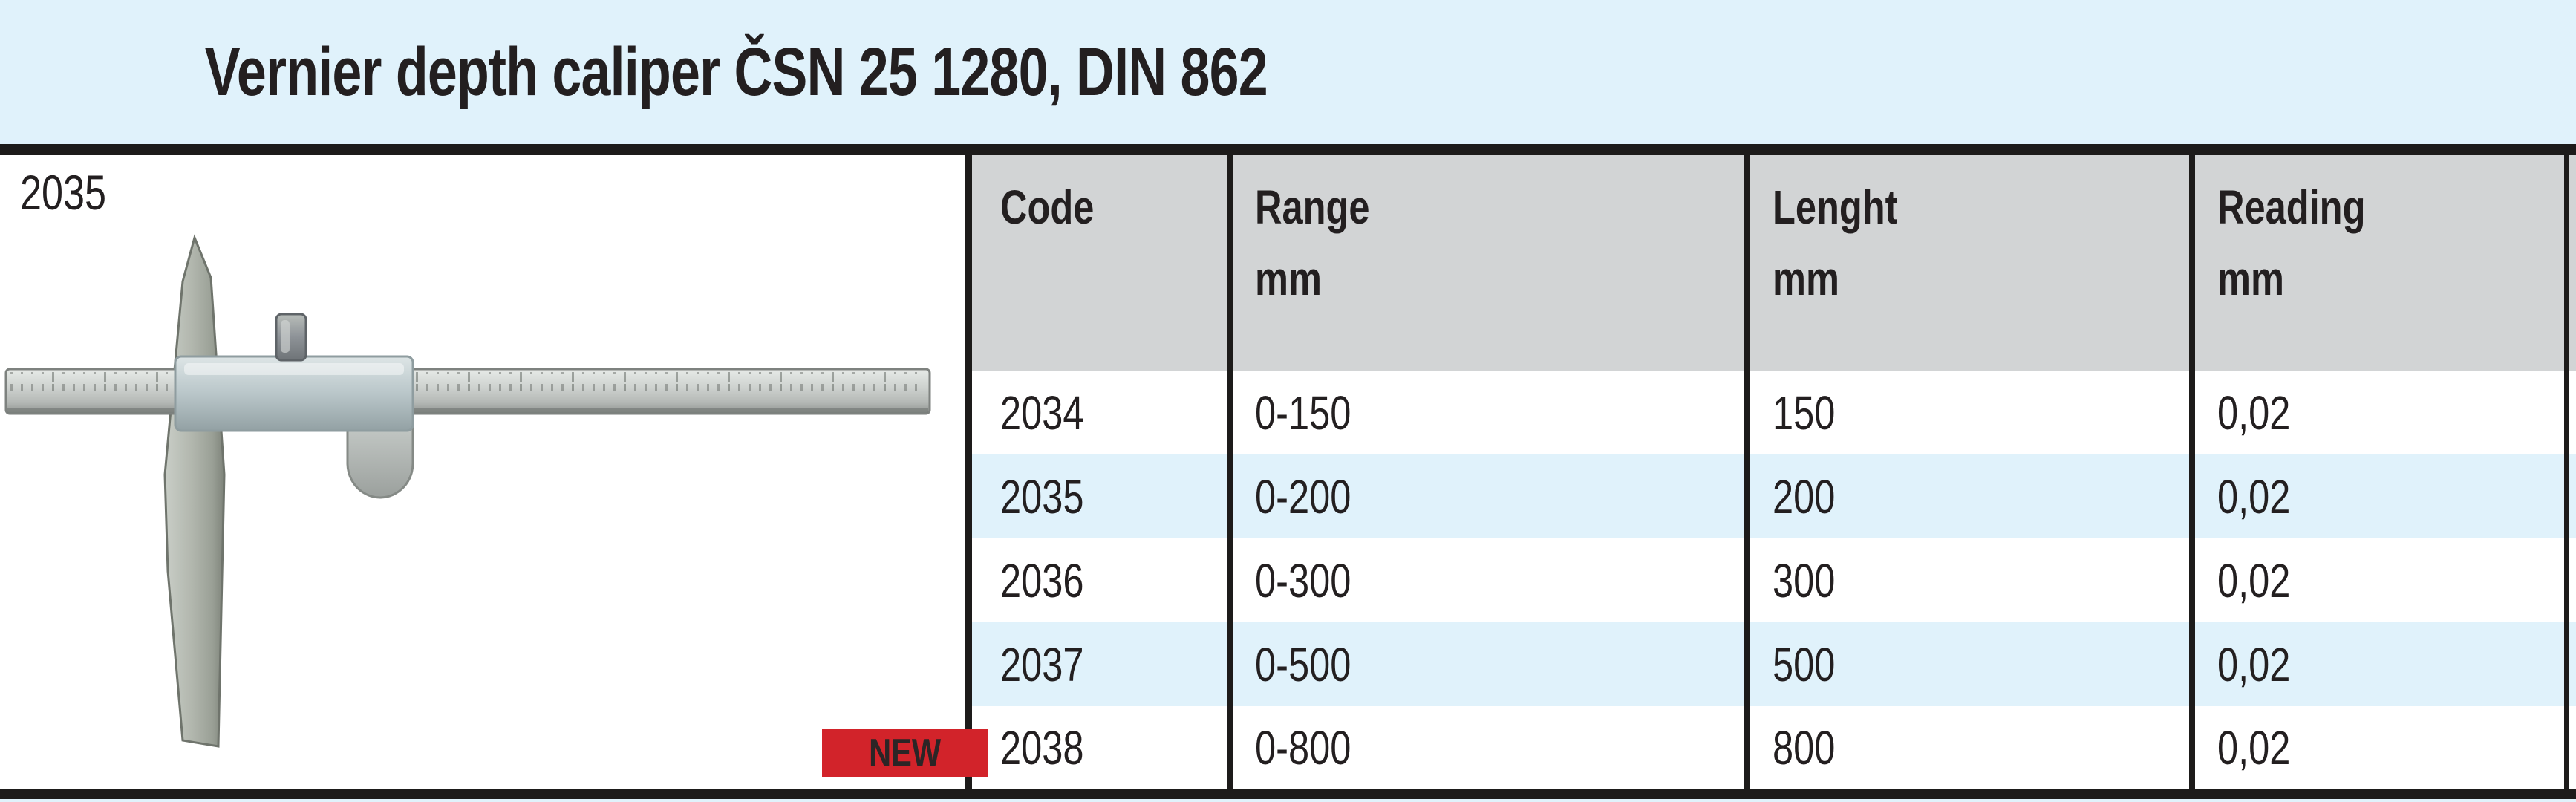 The image size is (2576, 802). I want to click on cell-length: 500, so click(1966, 664).